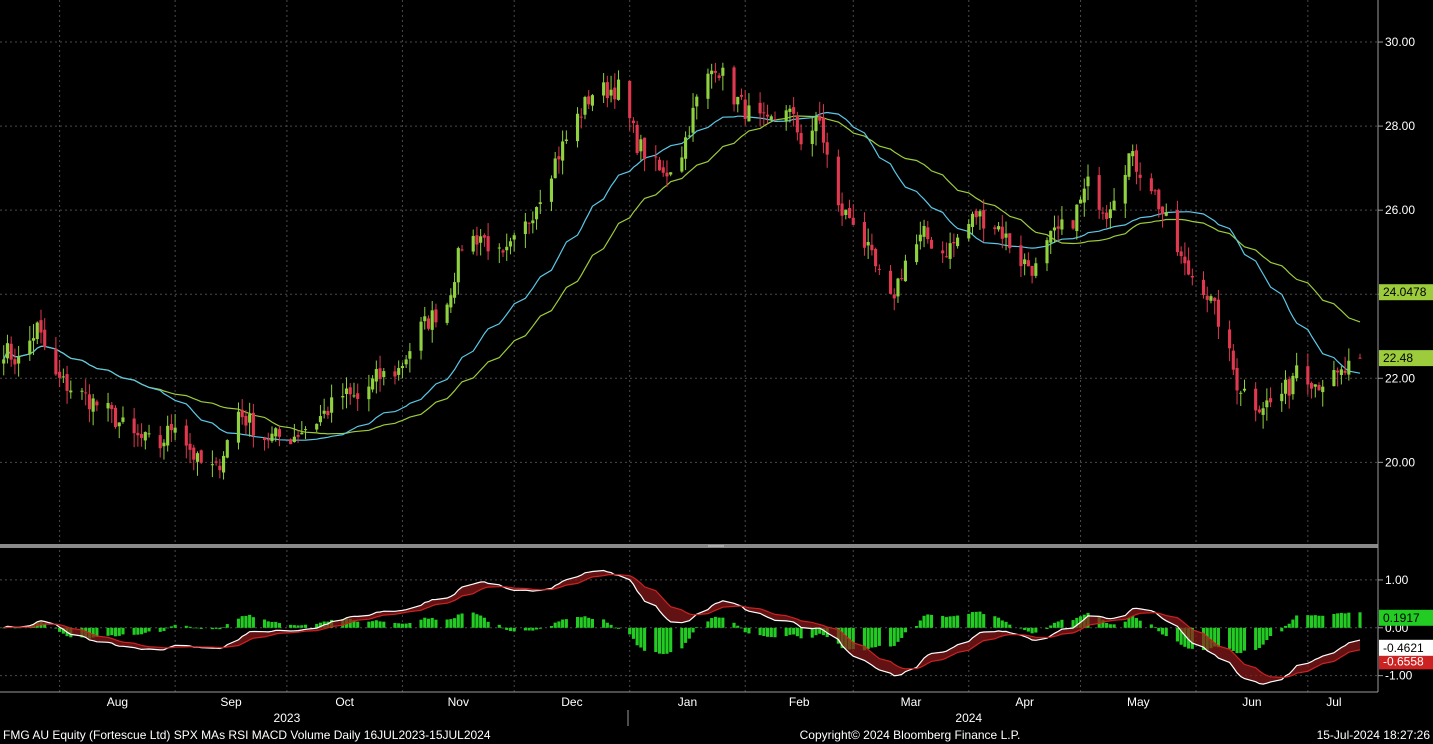  Describe the element at coordinates (1406, 358) in the screenshot. I see `last-price-tag-bg` at that location.